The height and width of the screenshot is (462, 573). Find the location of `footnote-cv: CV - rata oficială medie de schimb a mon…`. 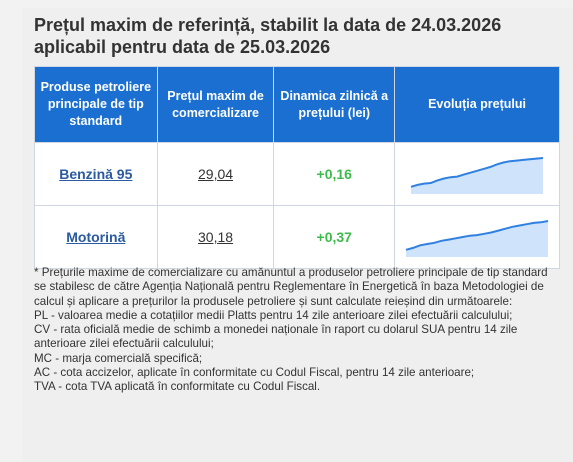

footnote-cv: CV - rata oficială medie de schimb a mon… is located at coordinates (276, 337).